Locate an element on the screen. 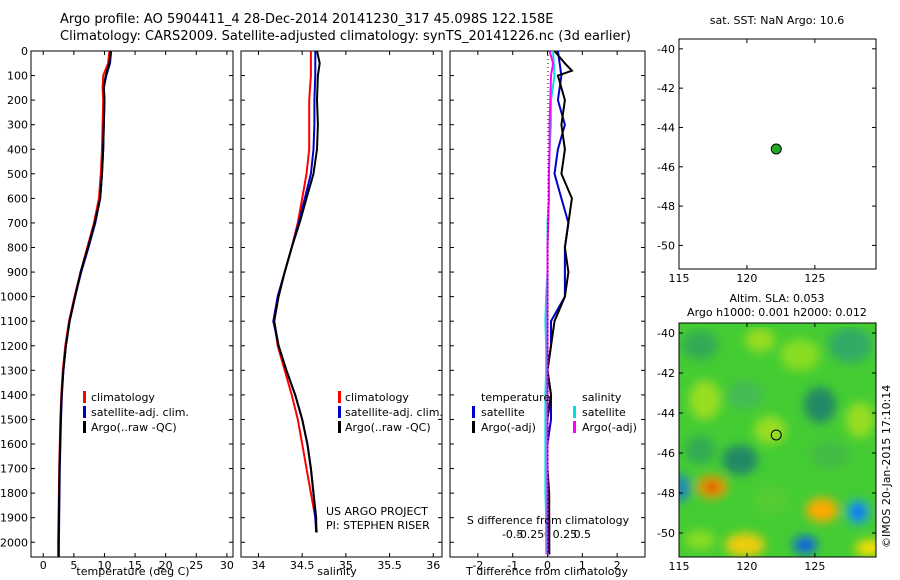 The height and width of the screenshot is (580, 900). difference-series is located at coordinates (559, 302).